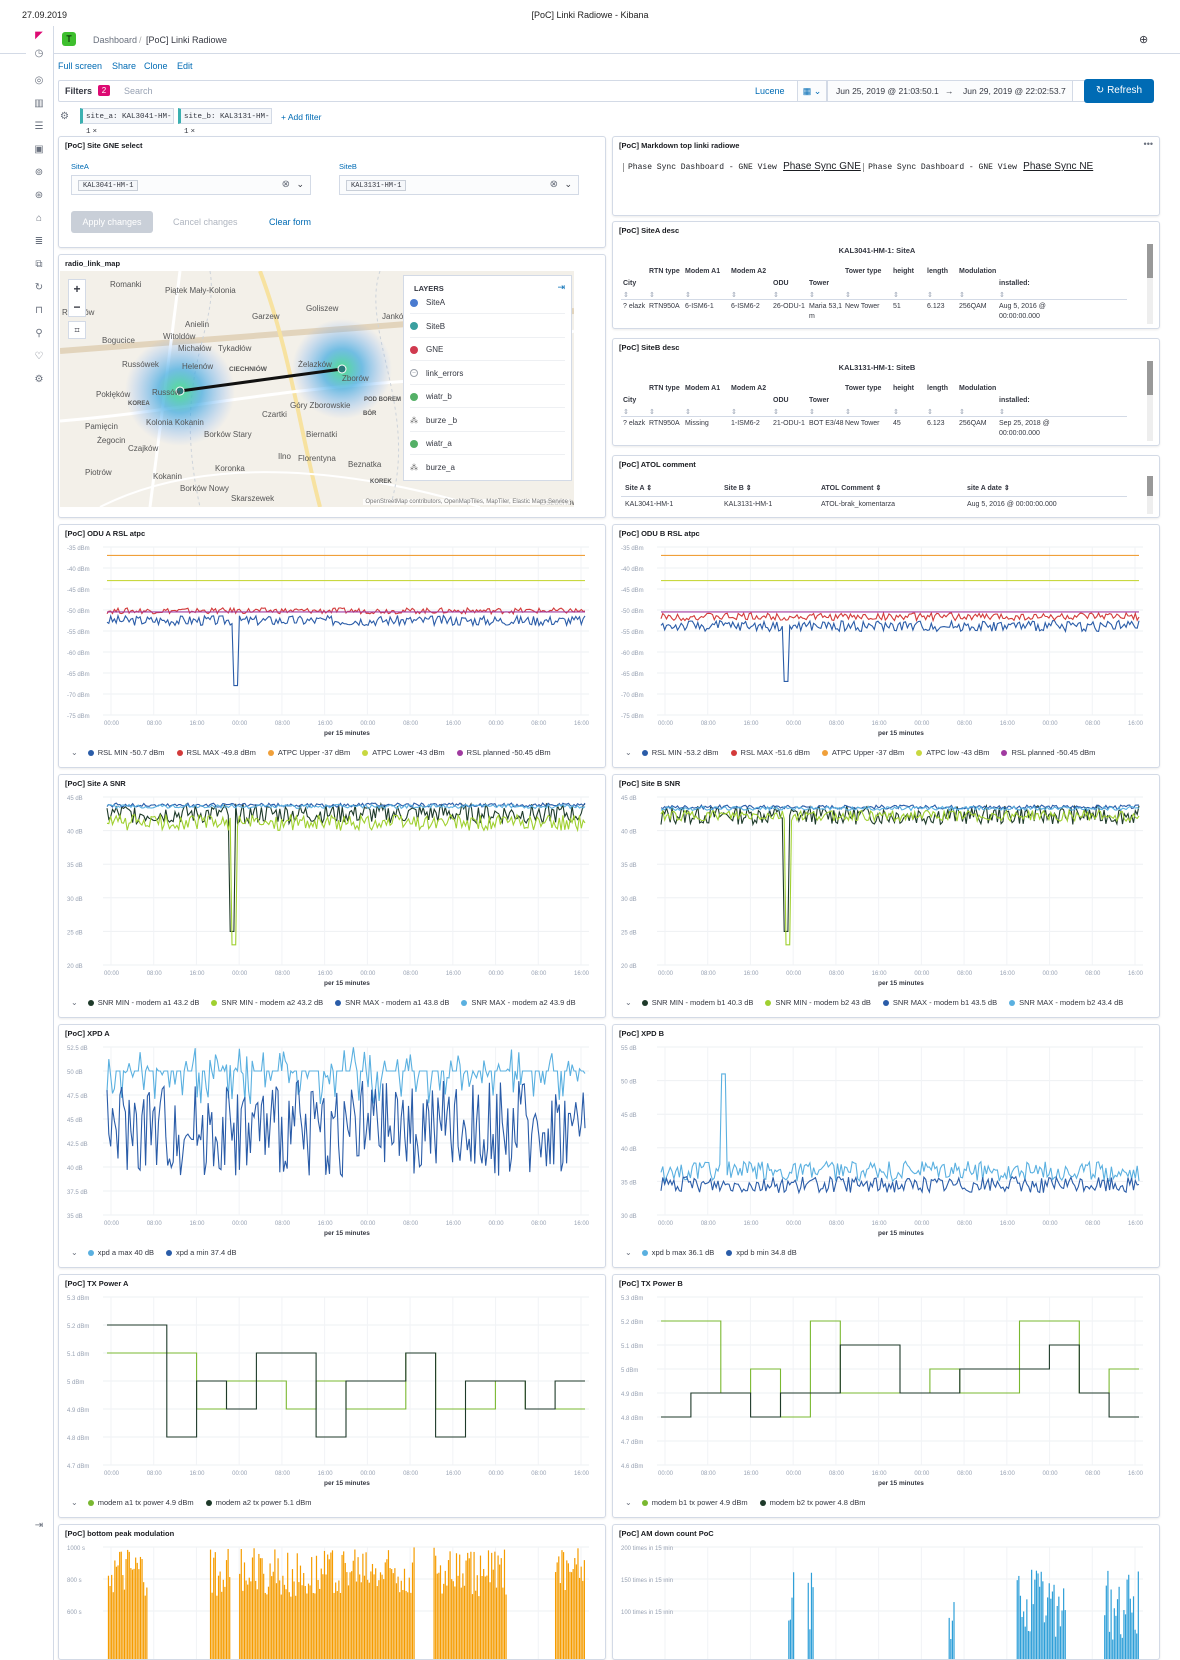 This screenshot has height=1660, width=1180. Describe the element at coordinates (568, 184) in the screenshot. I see `chevron-down-icon: ⌄` at that location.